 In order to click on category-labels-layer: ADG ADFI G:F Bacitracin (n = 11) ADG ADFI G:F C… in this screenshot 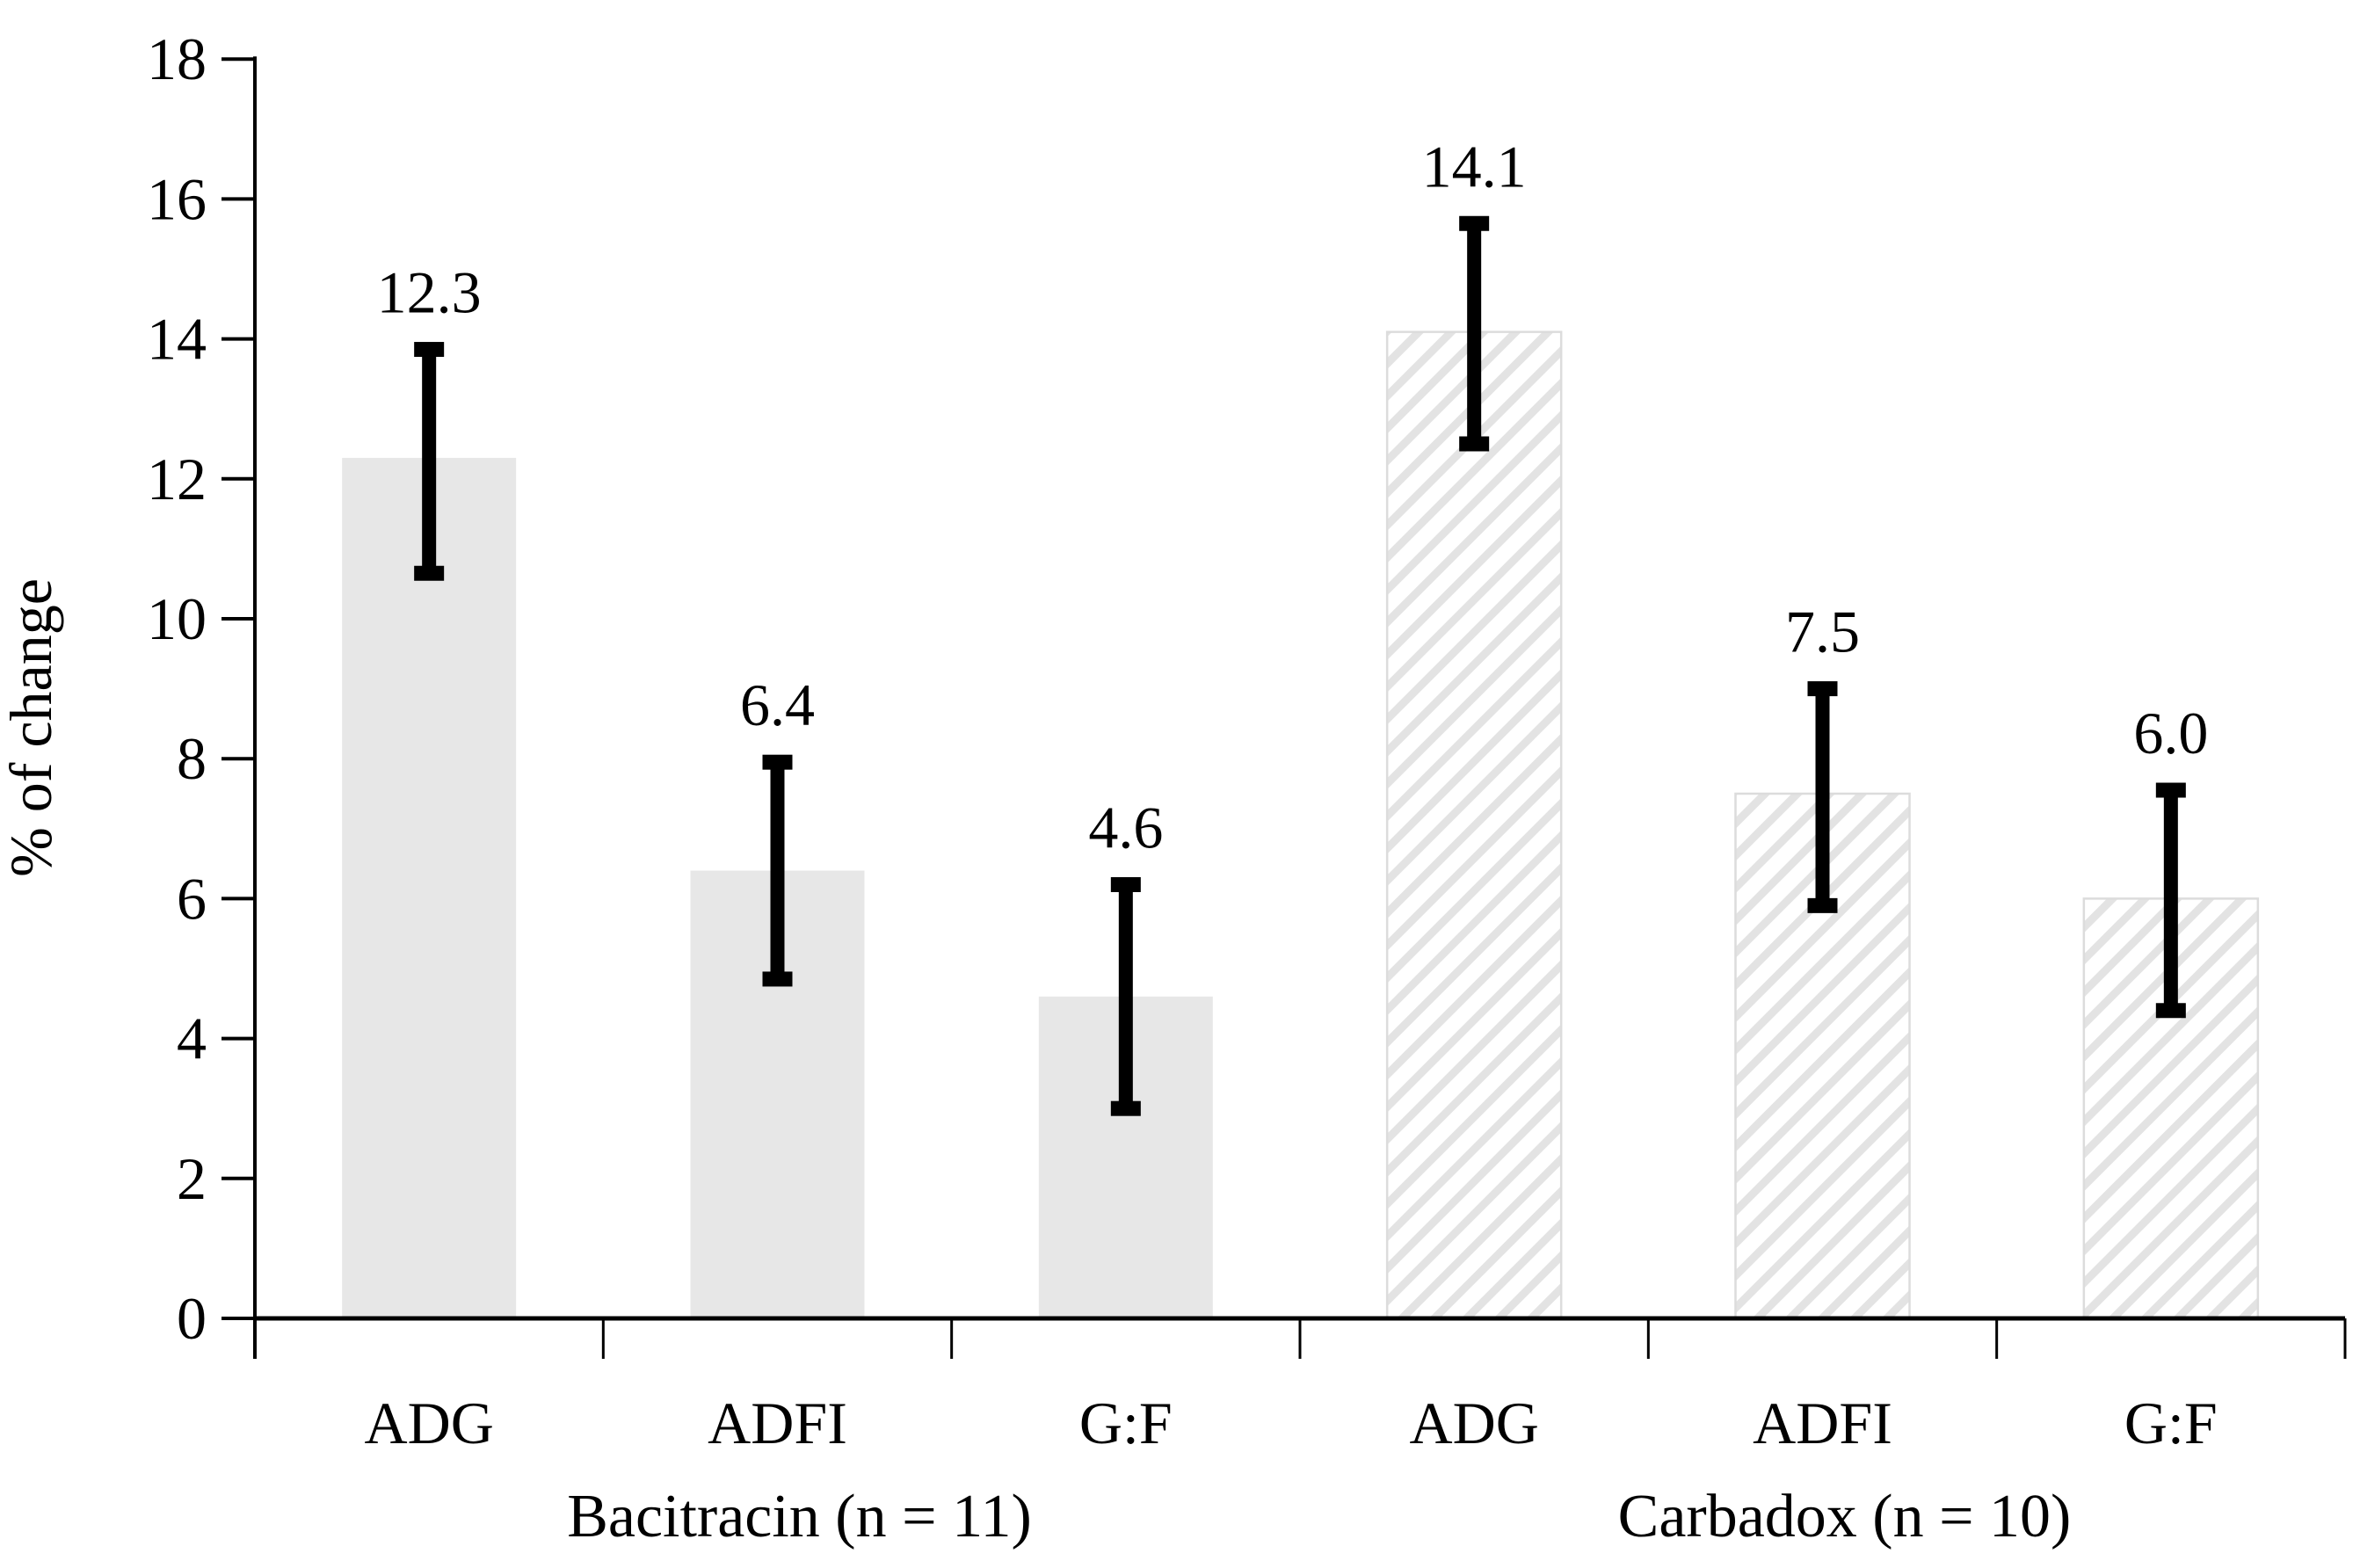, I will do `click(1291, 1470)`.